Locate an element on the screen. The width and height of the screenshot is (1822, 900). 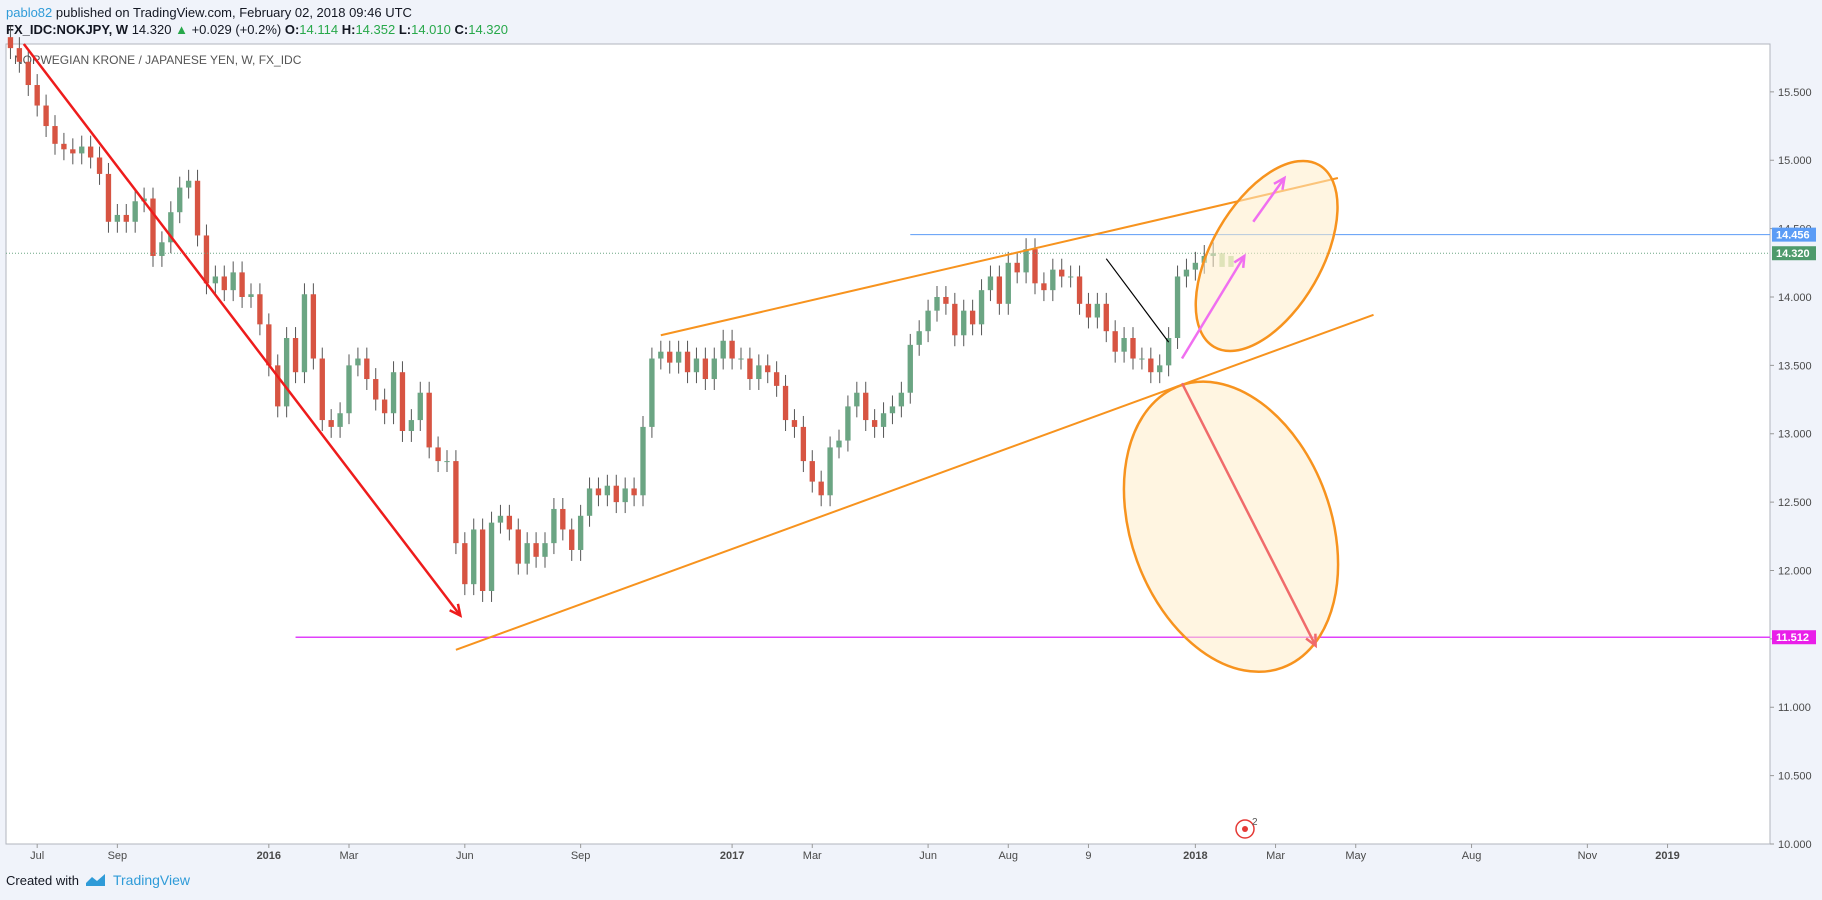
change-value: +0.029 (+0.2%) is located at coordinates (236, 29).